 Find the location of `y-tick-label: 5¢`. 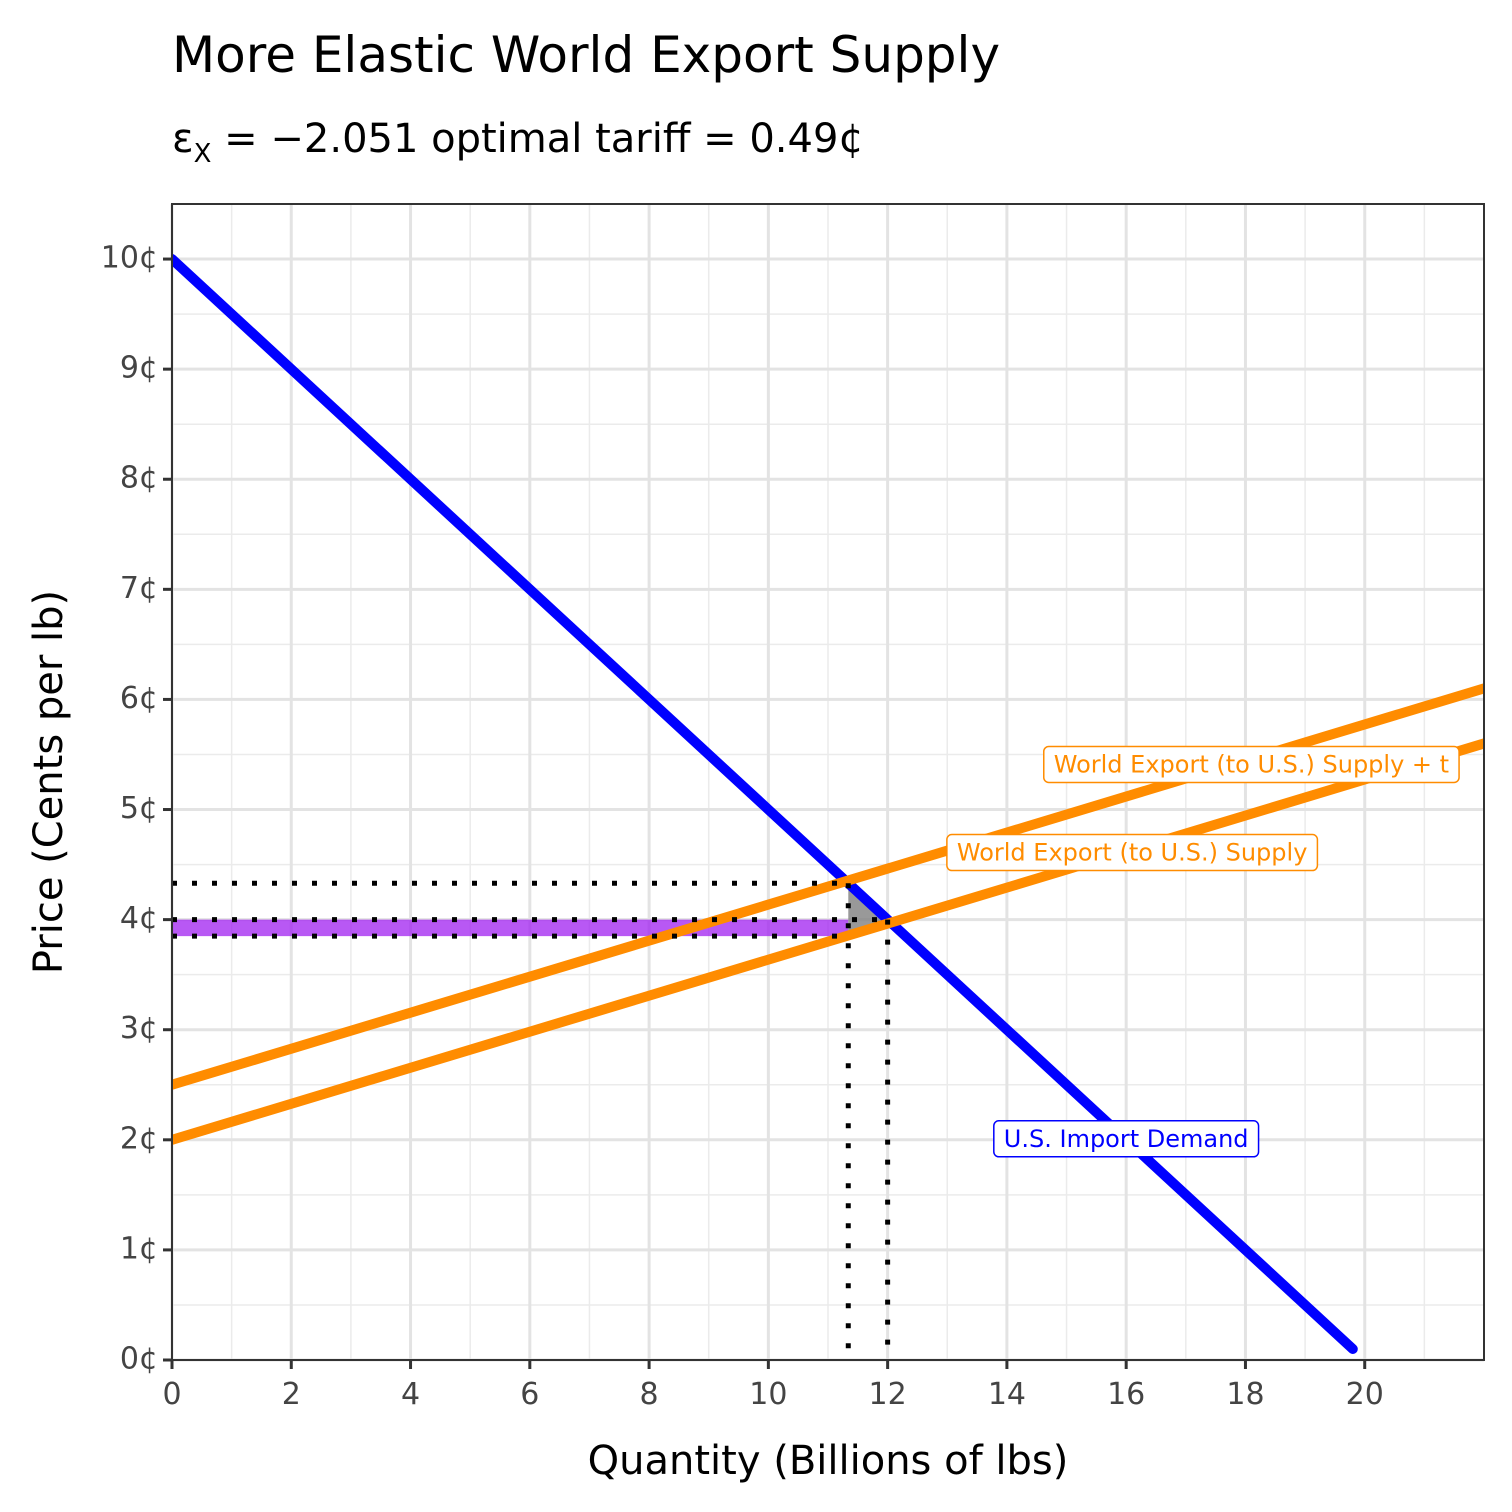

y-tick-label: 5¢ is located at coordinates (139, 808).